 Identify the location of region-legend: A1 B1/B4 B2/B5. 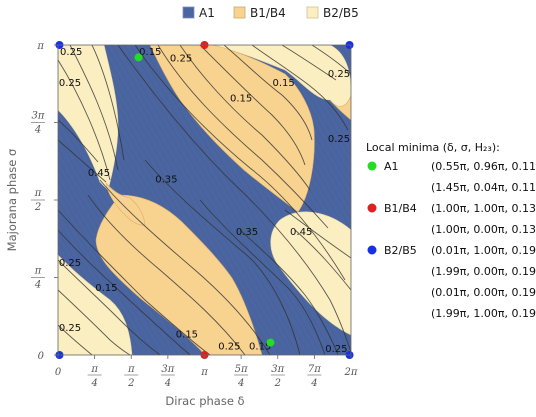
(270, 13).